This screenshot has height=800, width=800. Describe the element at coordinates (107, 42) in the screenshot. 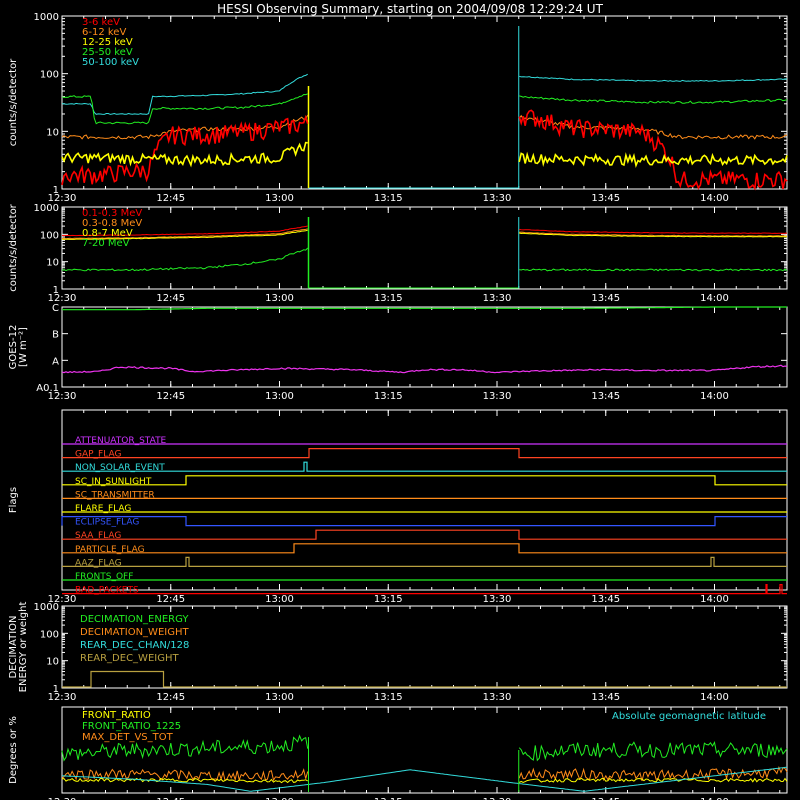

I see `legend-entry: 12-25 keV` at that location.